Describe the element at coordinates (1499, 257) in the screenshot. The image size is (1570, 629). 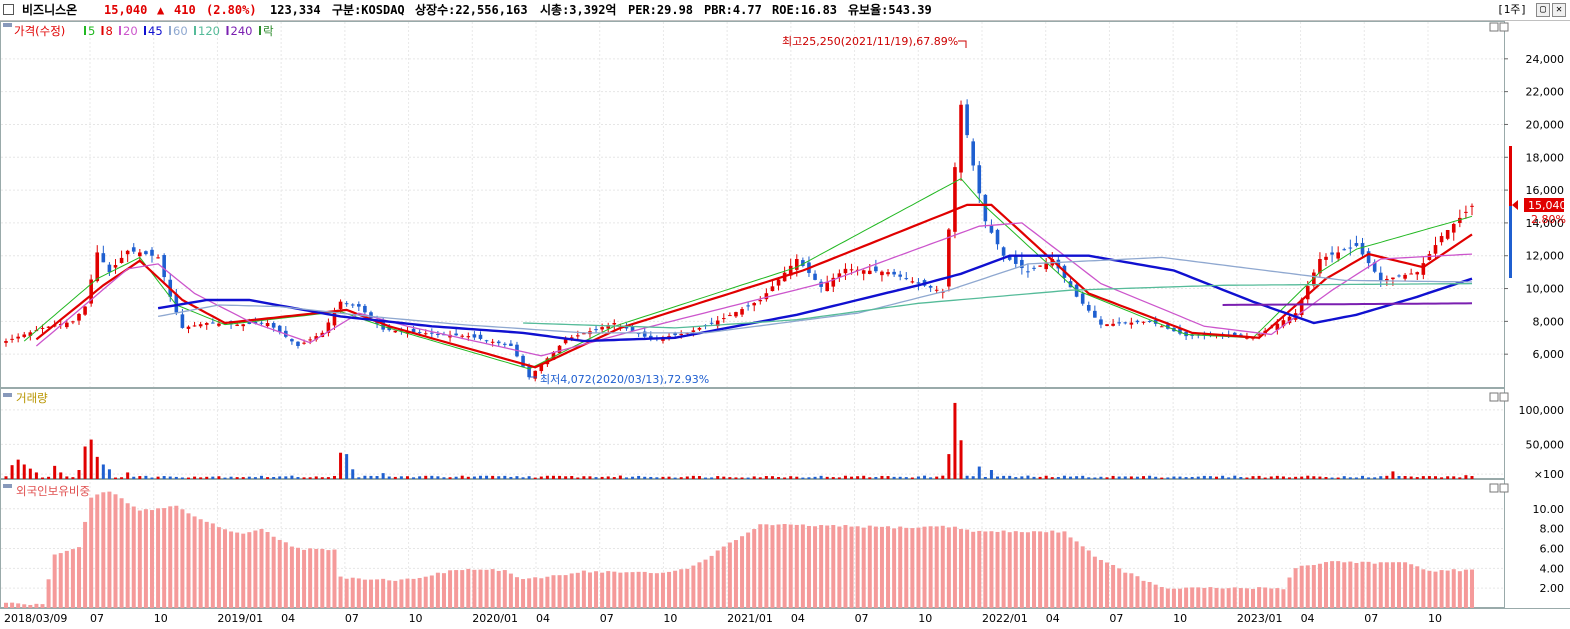
I see `panel-buttons` at that location.